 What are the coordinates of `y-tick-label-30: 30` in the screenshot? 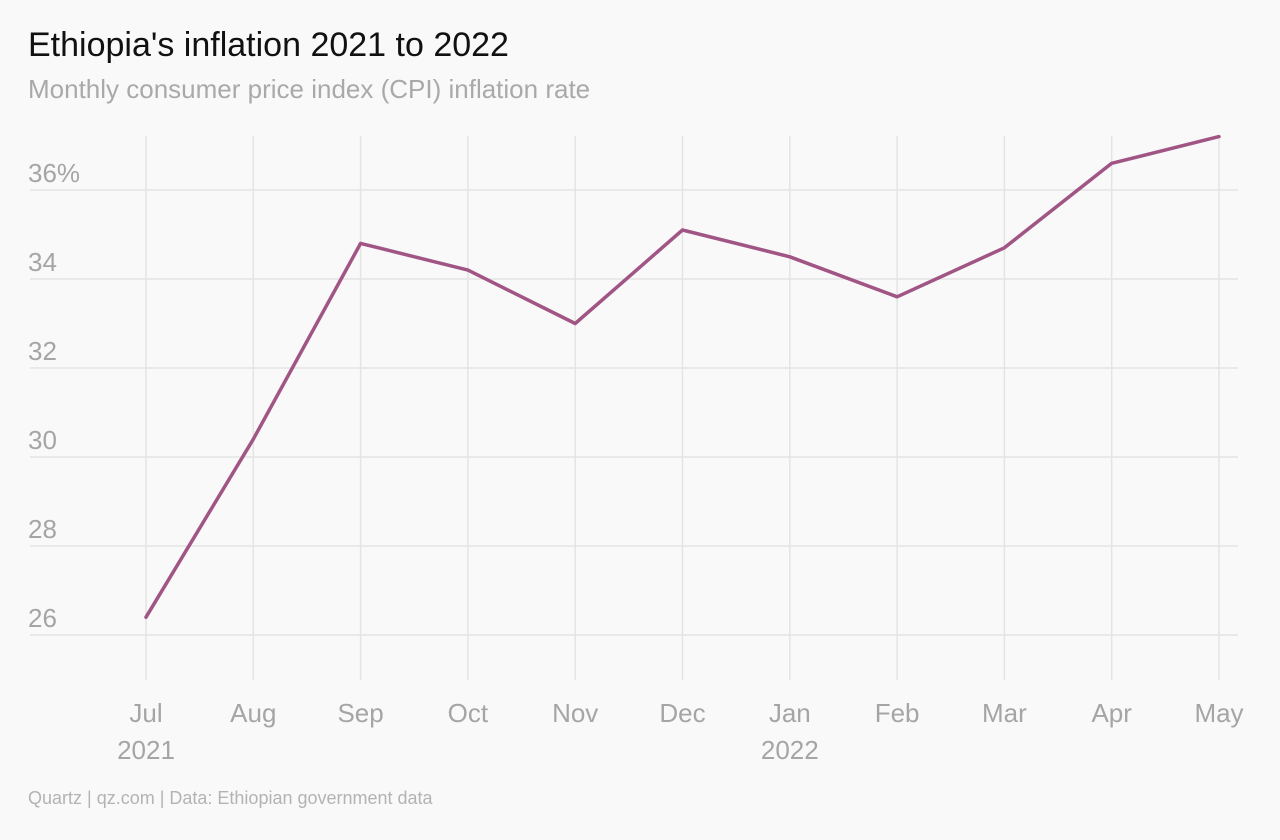 It's located at (42, 440).